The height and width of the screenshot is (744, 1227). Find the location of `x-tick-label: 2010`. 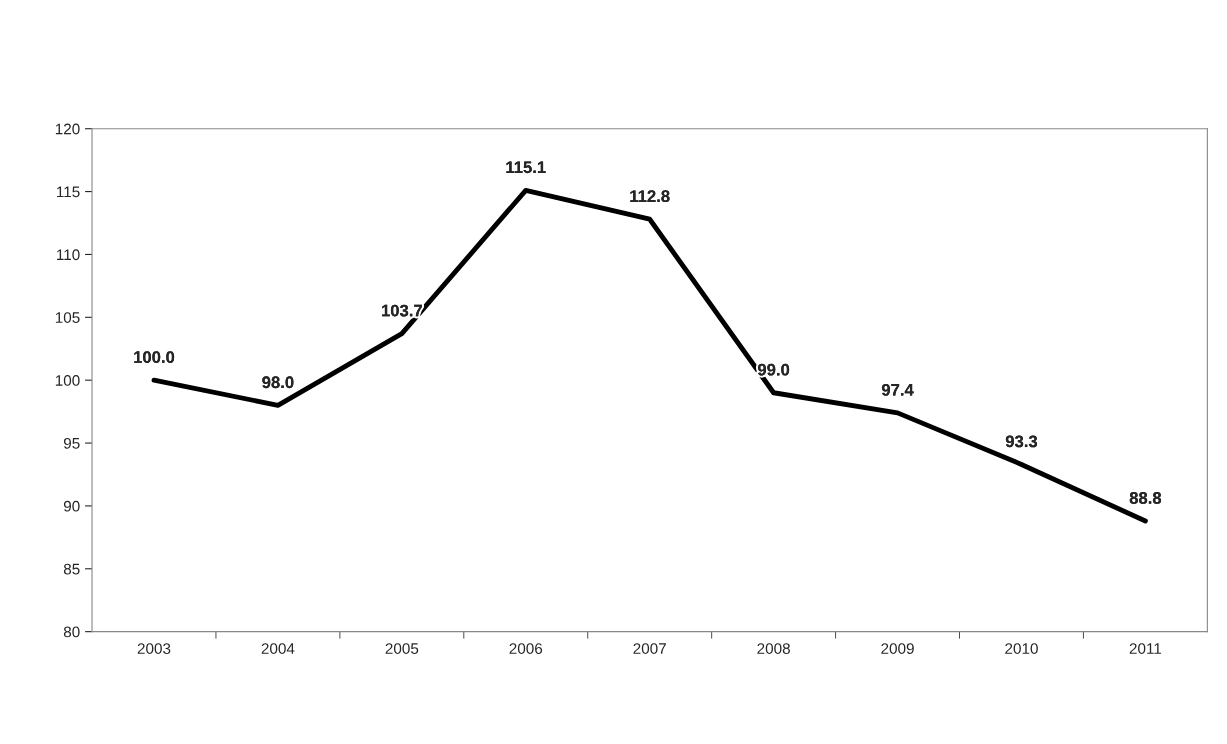

x-tick-label: 2010 is located at coordinates (1021, 648).